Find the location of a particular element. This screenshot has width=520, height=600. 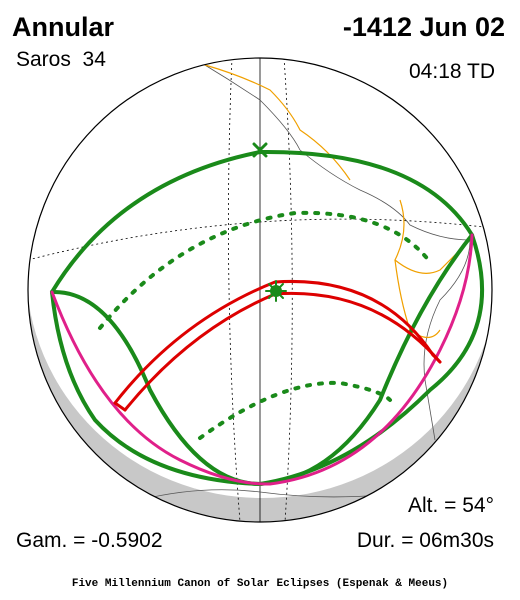

annular-ends is located at coordinates (277, 382).